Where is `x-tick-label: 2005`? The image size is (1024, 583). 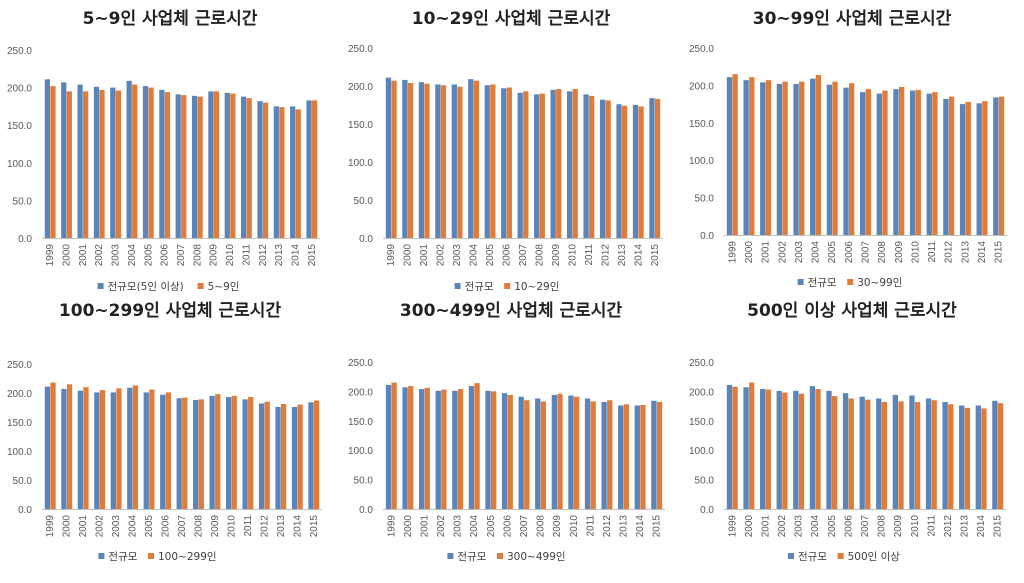 x-tick-label: 2005 is located at coordinates (148, 255).